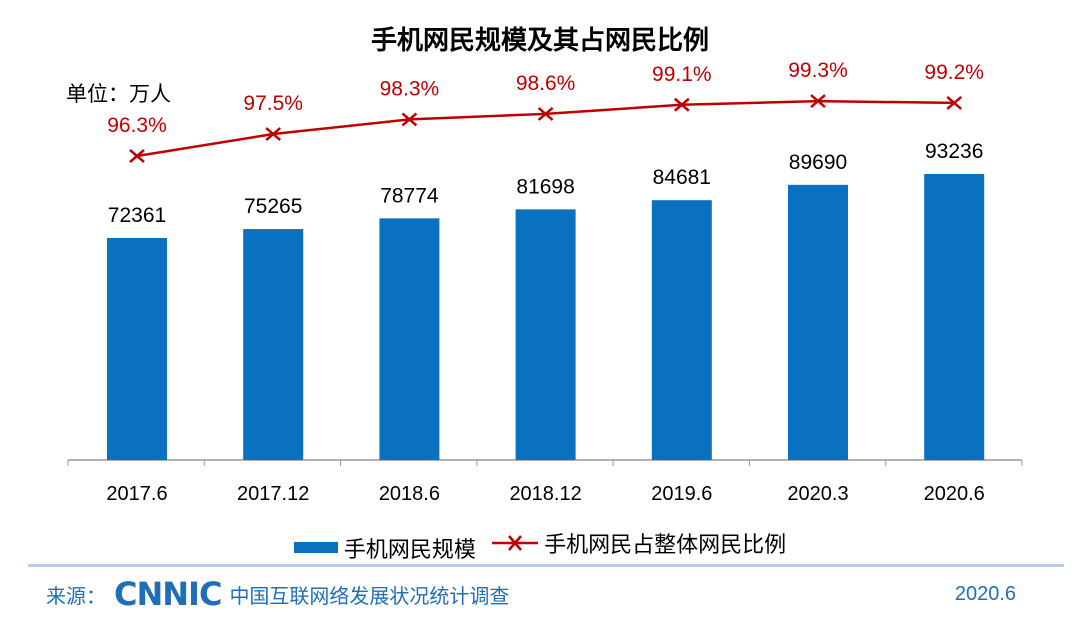  Describe the element at coordinates (954, 151) in the screenshot. I see `bar-value-label: 93236` at that location.